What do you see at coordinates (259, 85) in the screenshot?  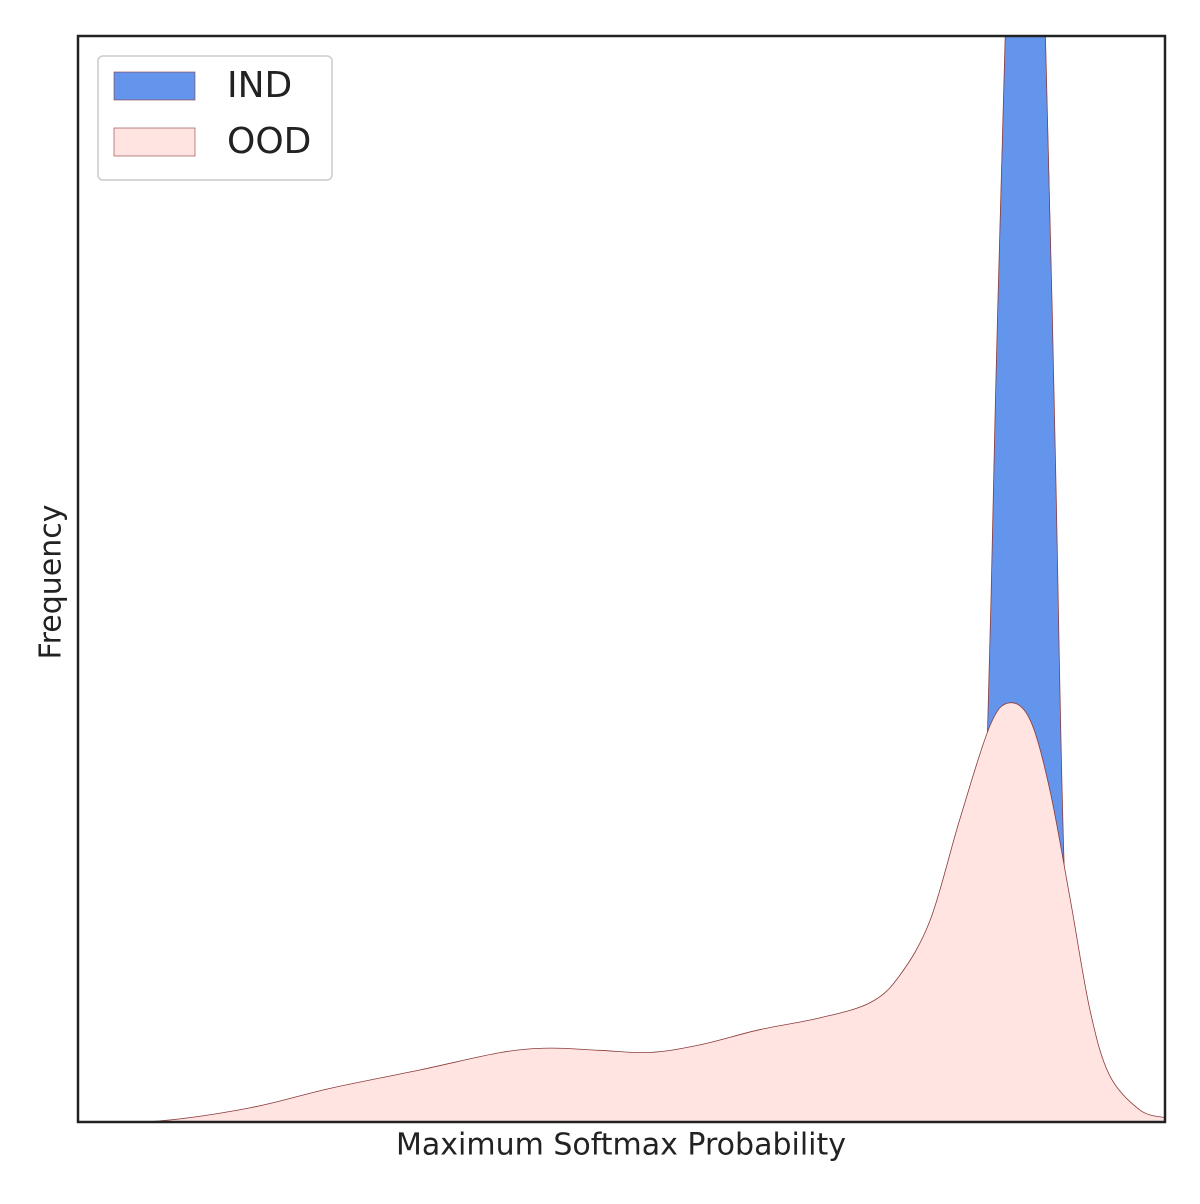 I see `legend-label: IND` at bounding box center [259, 85].